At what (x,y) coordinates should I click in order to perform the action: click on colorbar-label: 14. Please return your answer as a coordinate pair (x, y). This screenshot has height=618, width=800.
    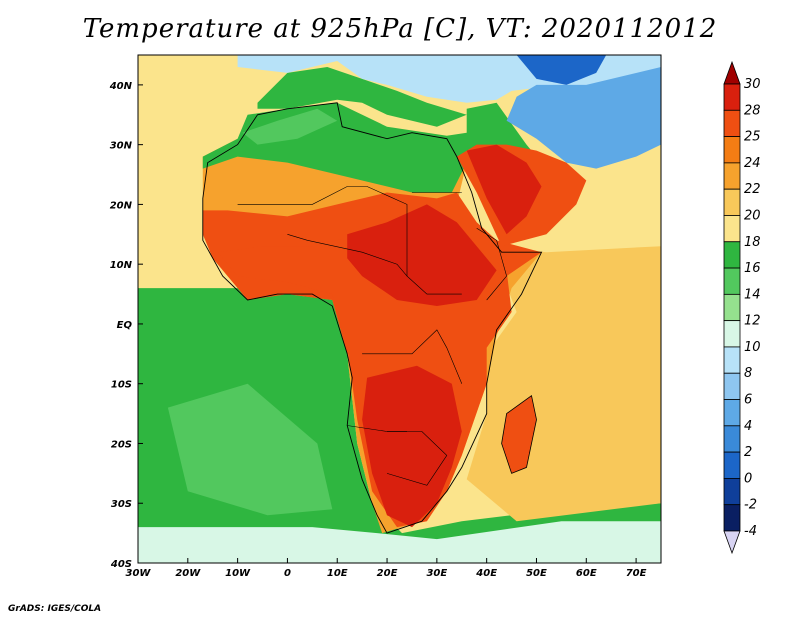
    Looking at the image, I should click on (752, 294).